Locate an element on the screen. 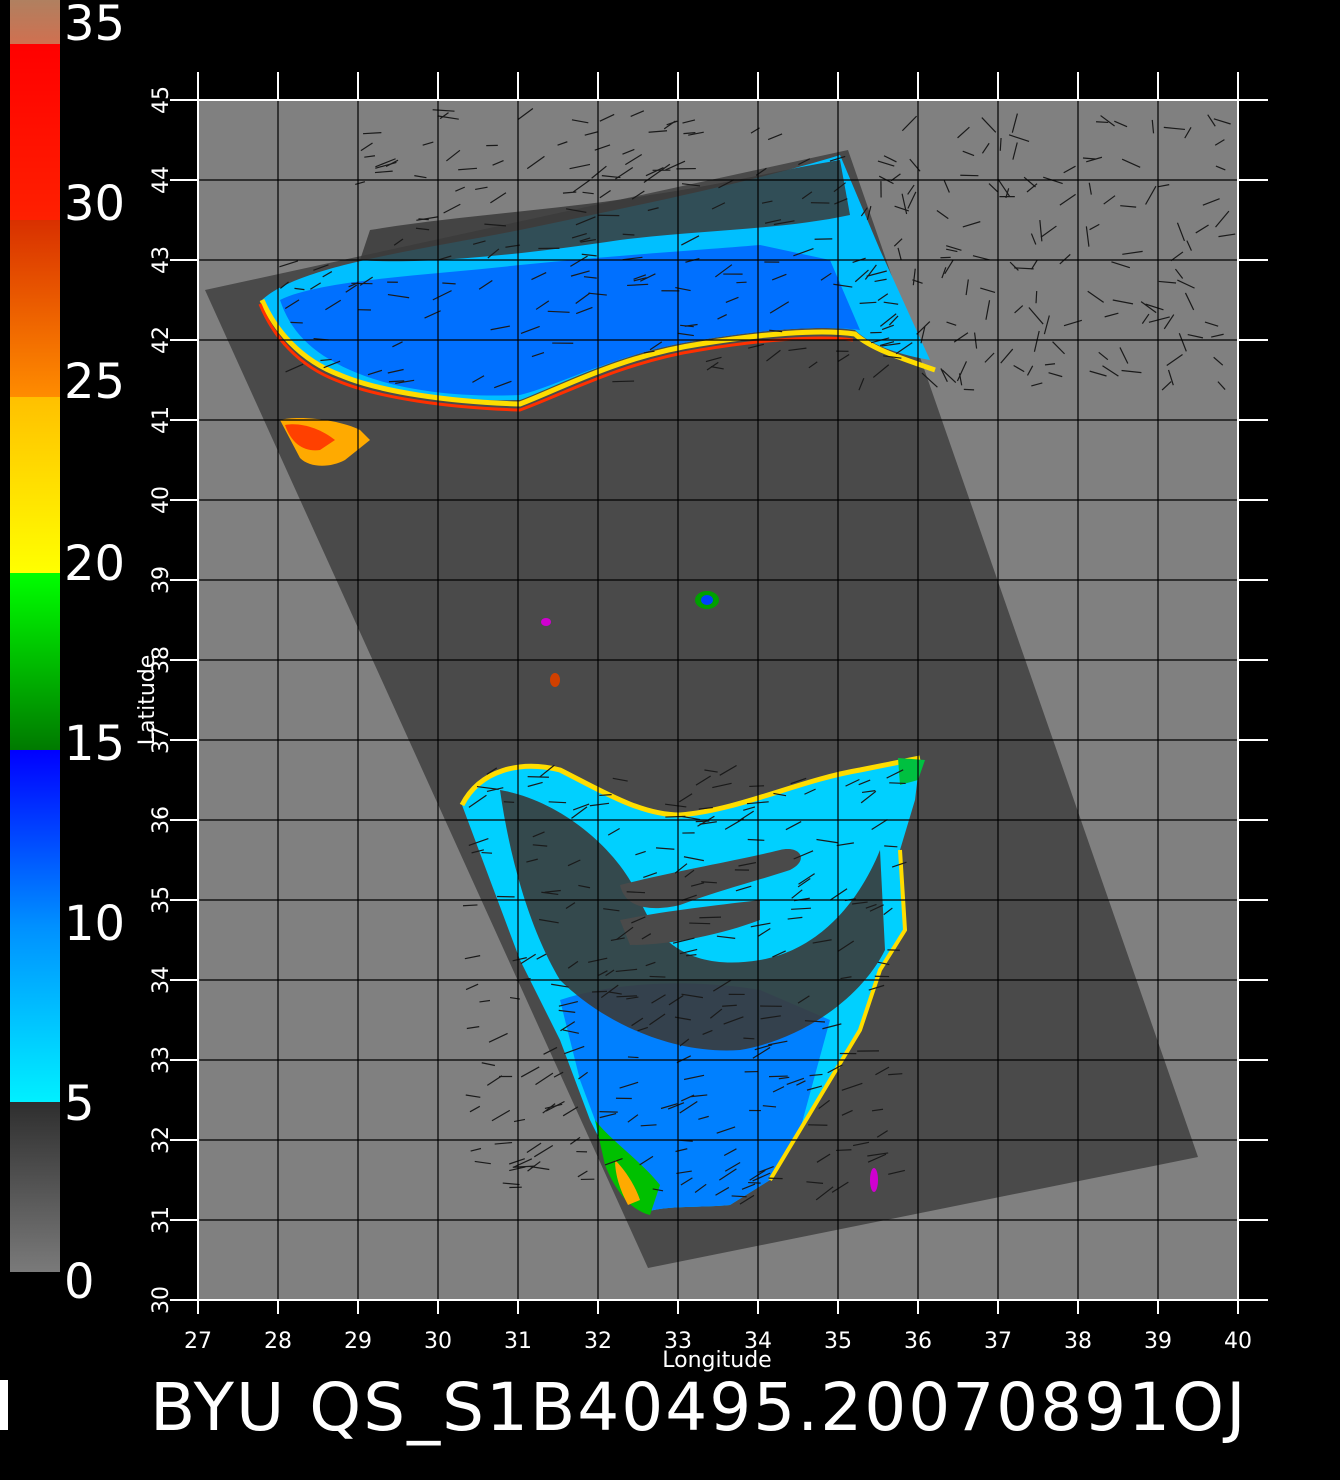 This screenshot has height=1480, width=1340. colorbar-label-30: 30 is located at coordinates (94, 204).